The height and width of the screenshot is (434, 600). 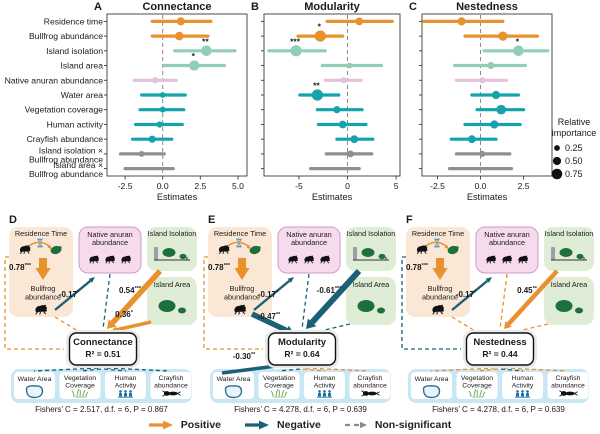 What do you see at coordinates (507, 242) in the screenshot?
I see `native-anuran-label: abundance` at bounding box center [507, 242].